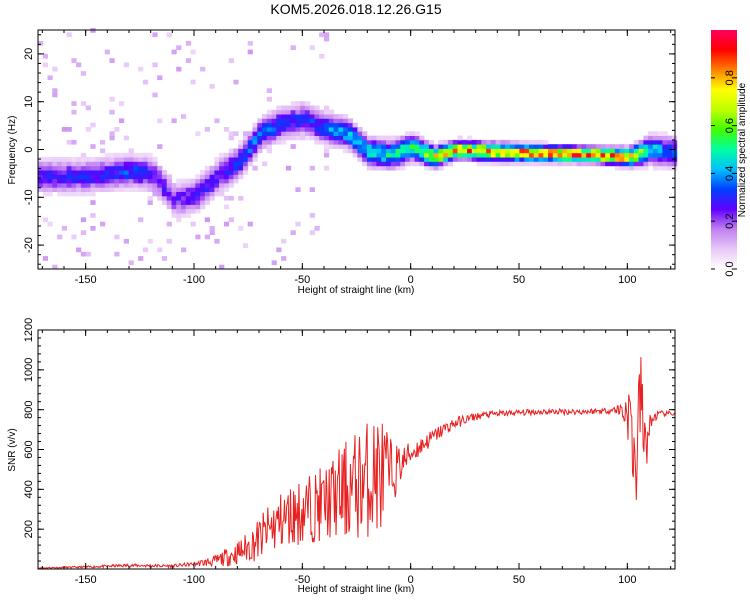  I want to click on y-tick-label: 10, so click(29, 102).